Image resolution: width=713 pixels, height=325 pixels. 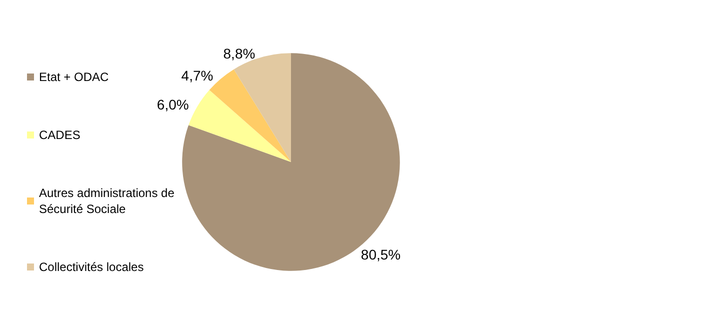 What do you see at coordinates (172, 104) in the screenshot?
I see `data-label: 6,0%` at bounding box center [172, 104].